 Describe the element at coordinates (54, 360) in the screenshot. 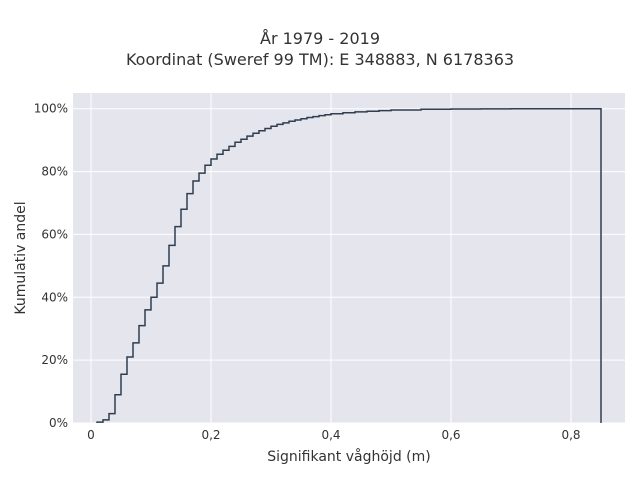

I see `y-tick-label: 20%` at that location.